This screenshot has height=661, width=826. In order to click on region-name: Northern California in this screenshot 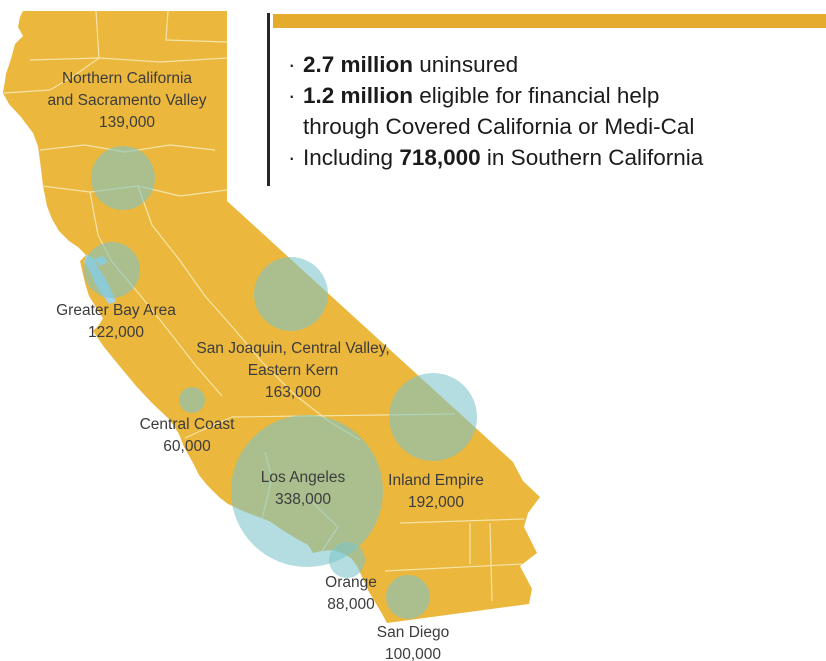, I will do `click(127, 78)`.